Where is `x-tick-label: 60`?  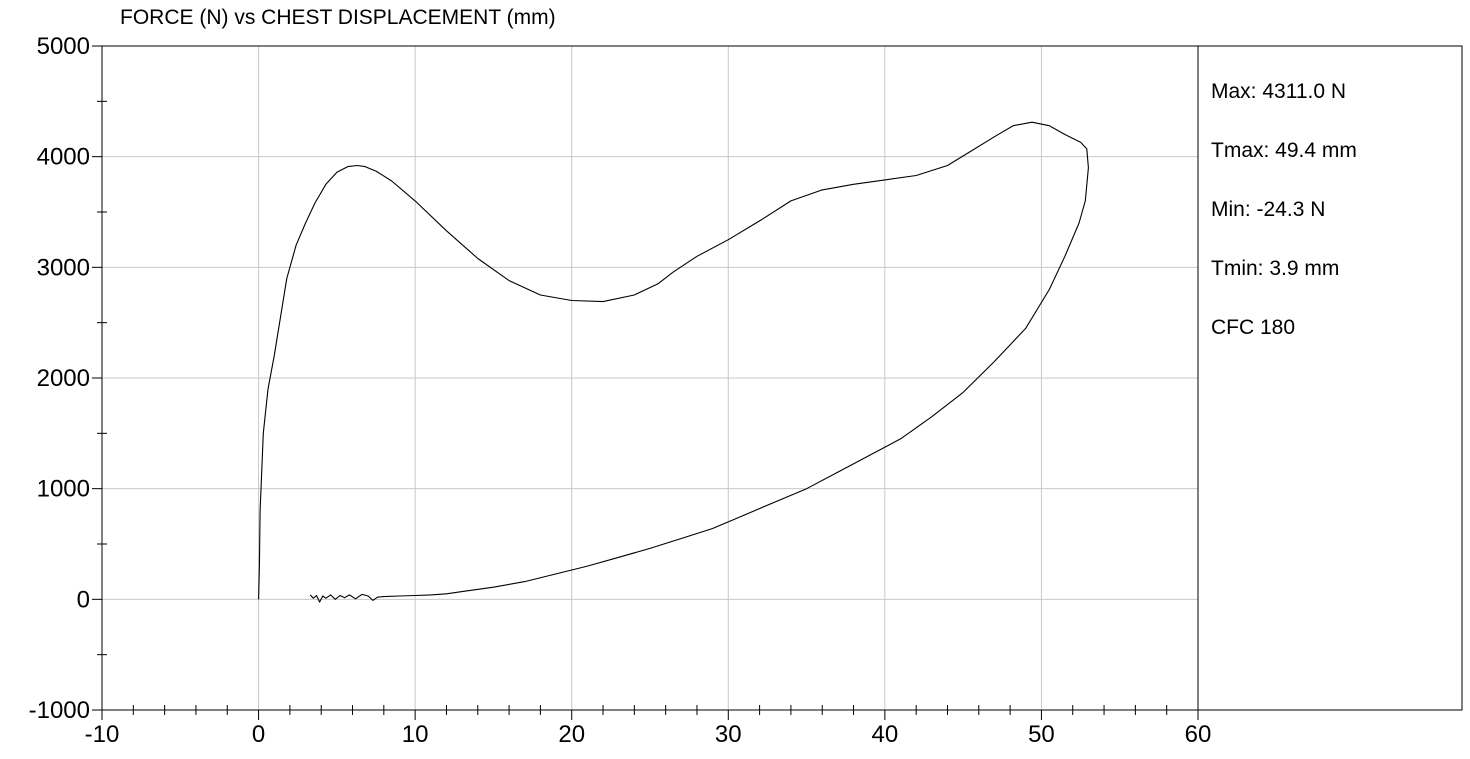
x-tick-label: 60 is located at coordinates (1198, 734).